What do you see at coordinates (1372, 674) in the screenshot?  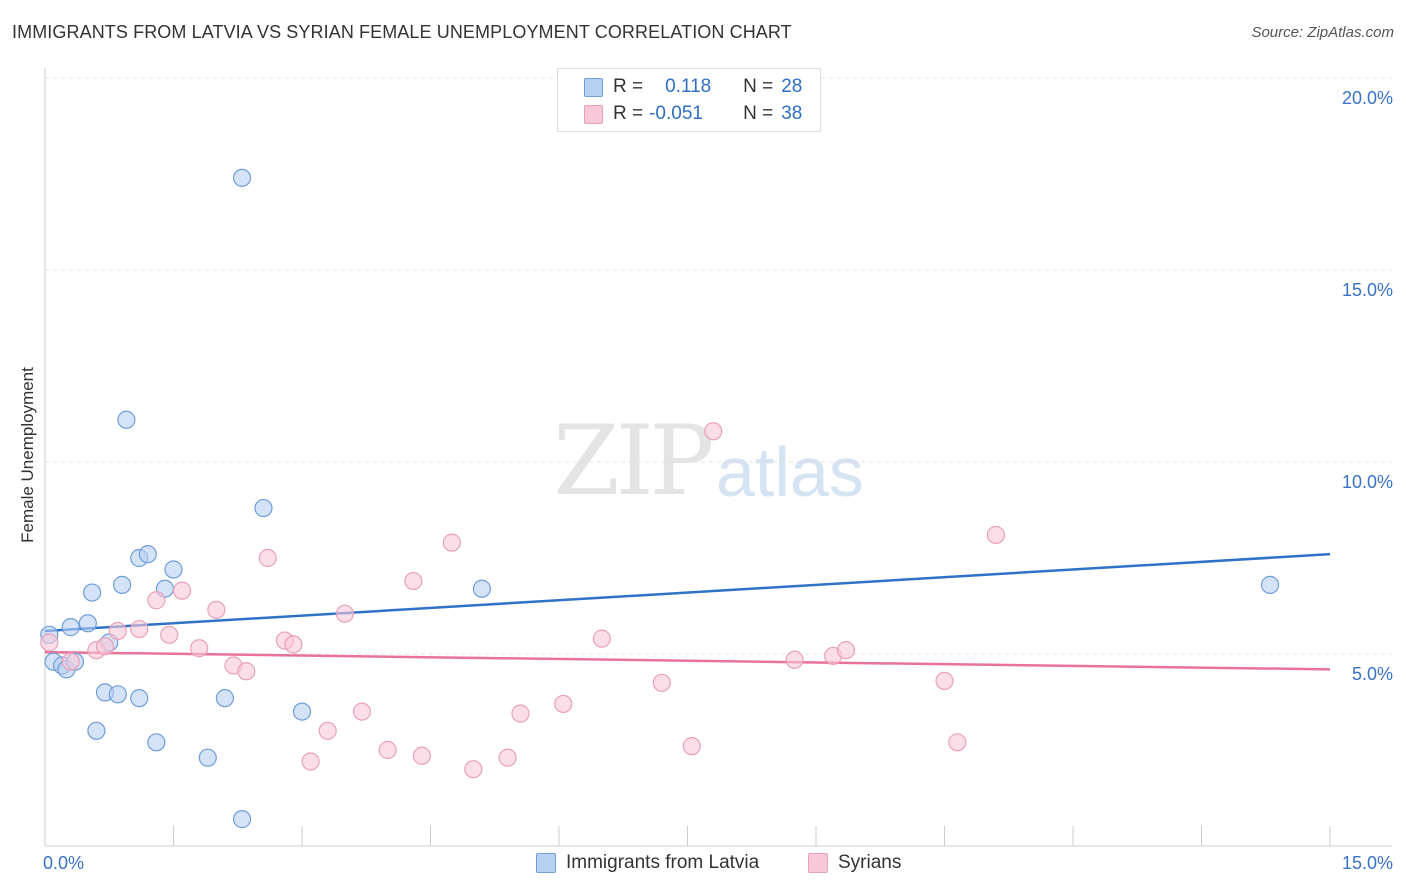 I see `y-tick-label: 5.0%` at bounding box center [1372, 674].